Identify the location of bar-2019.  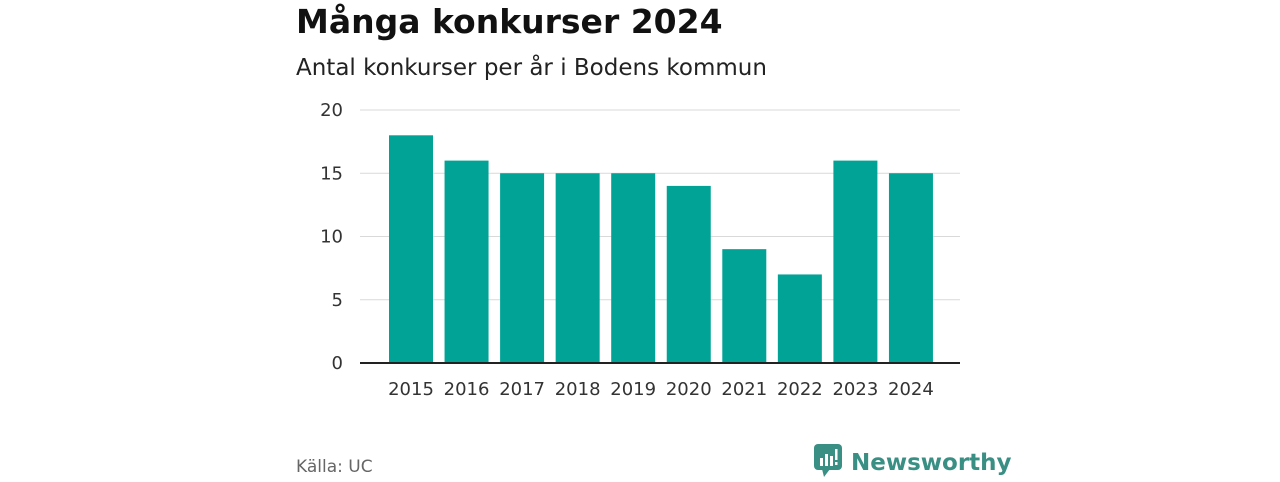
(633, 268).